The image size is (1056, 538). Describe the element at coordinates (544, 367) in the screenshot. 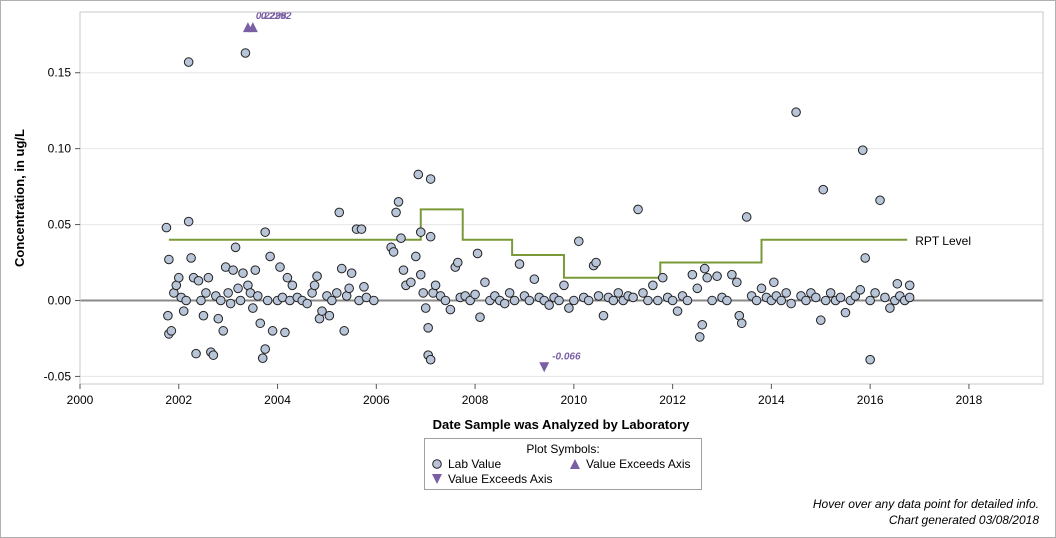

I see `exceeds-axis-down-marker` at that location.